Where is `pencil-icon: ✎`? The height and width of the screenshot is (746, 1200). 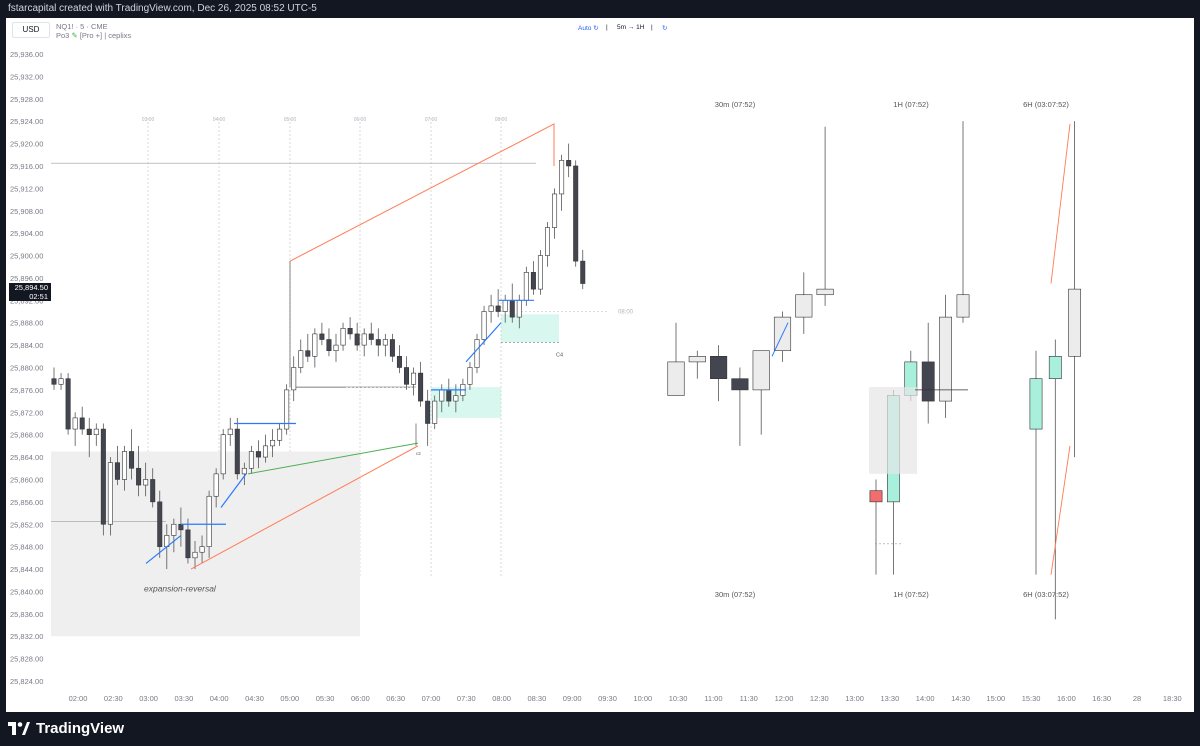
pencil-icon: ✎ is located at coordinates (74, 35).